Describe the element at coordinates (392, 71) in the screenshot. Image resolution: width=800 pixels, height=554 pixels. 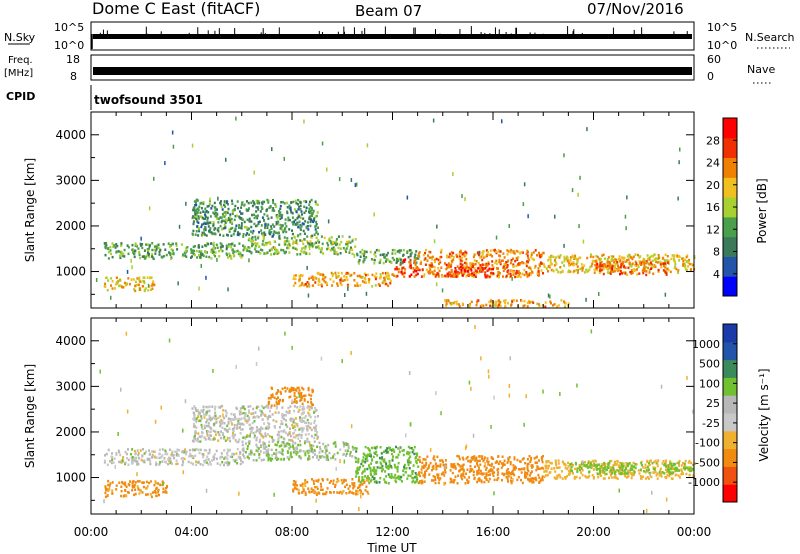
I see `freq-series` at that location.